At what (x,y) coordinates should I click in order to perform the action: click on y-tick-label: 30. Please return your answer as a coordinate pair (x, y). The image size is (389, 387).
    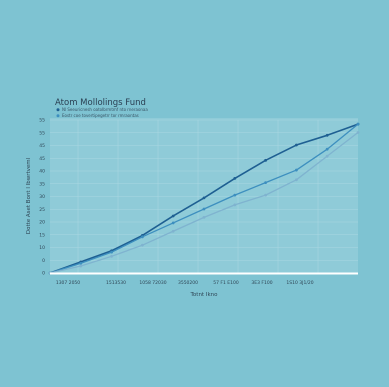
    Looking at the image, I should click on (42, 197).